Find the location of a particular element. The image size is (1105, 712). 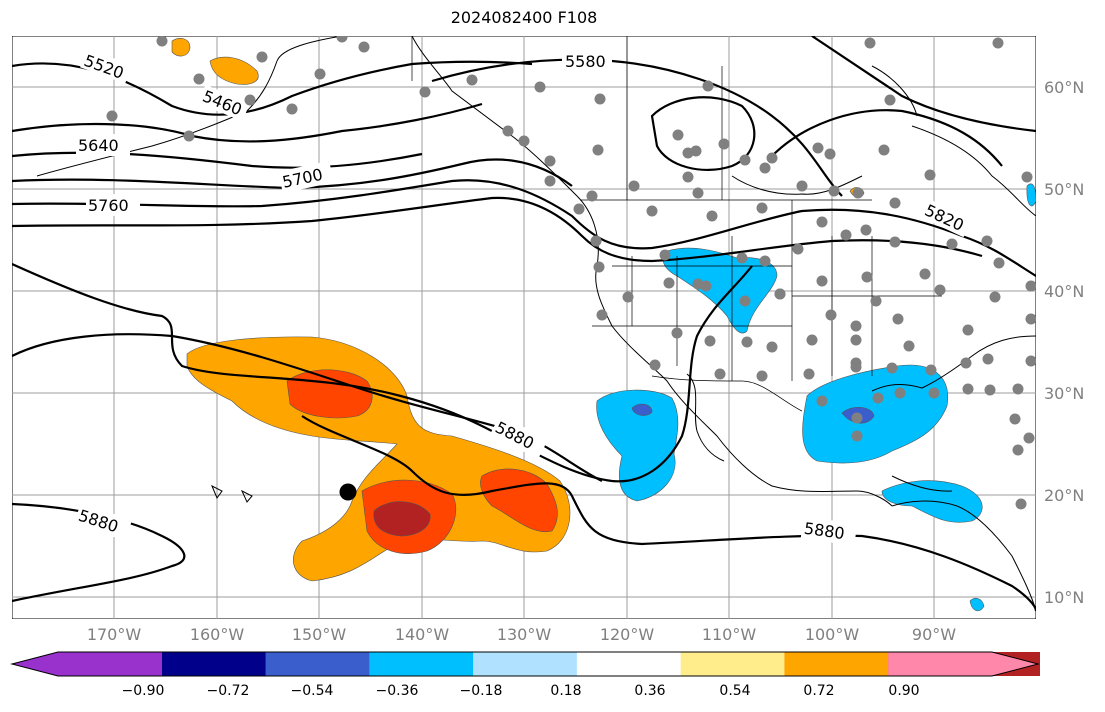

colorbar-tick-label: −0.18 is located at coordinates (481, 691).